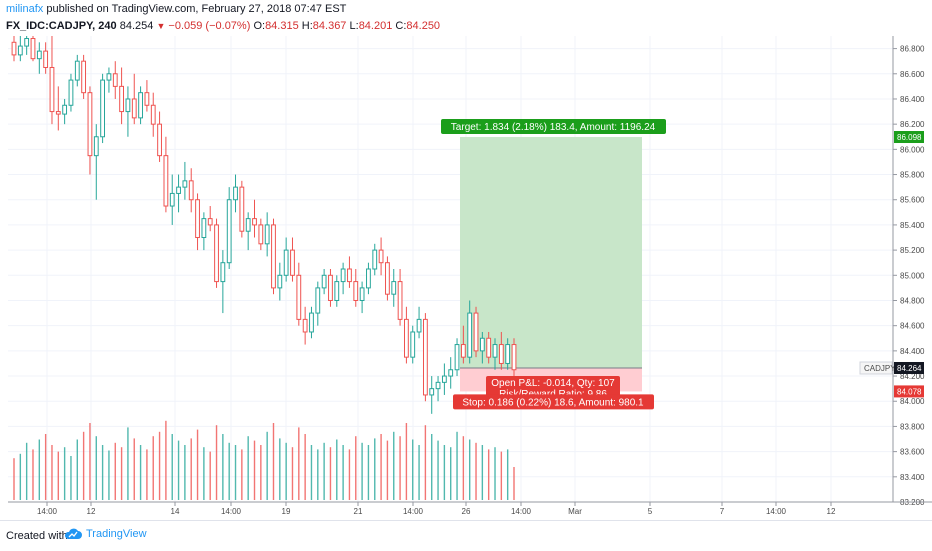 The height and width of the screenshot is (551, 932). I want to click on y-tick-label: 84.000, so click(912, 401).